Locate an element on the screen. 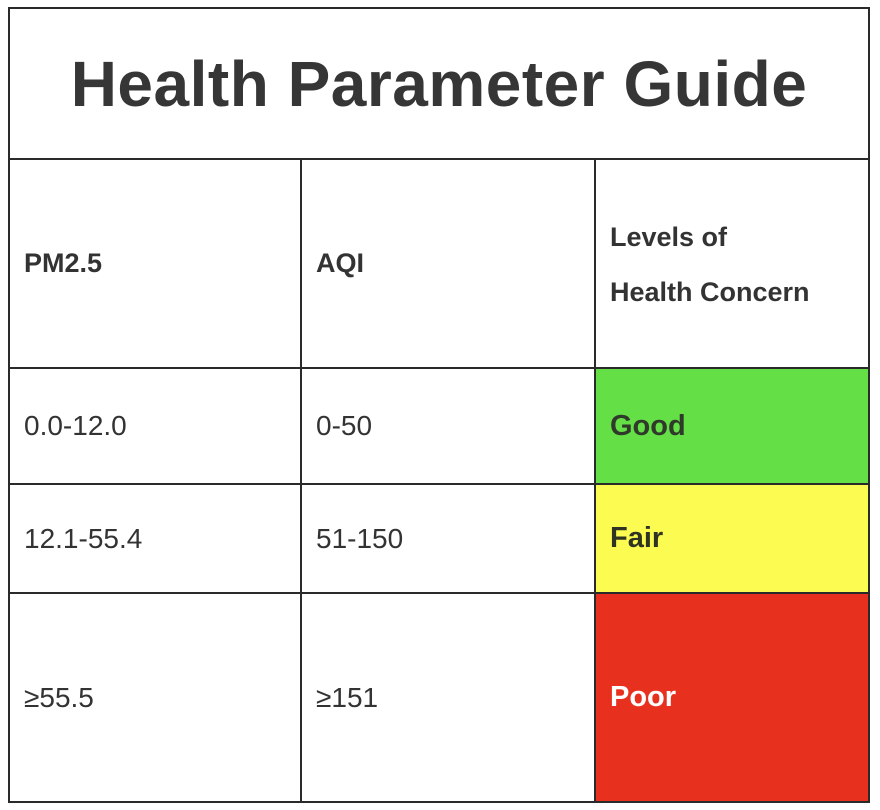 The width and height of the screenshot is (880, 810). page-title: Health Parameter Guide is located at coordinates (439, 83).